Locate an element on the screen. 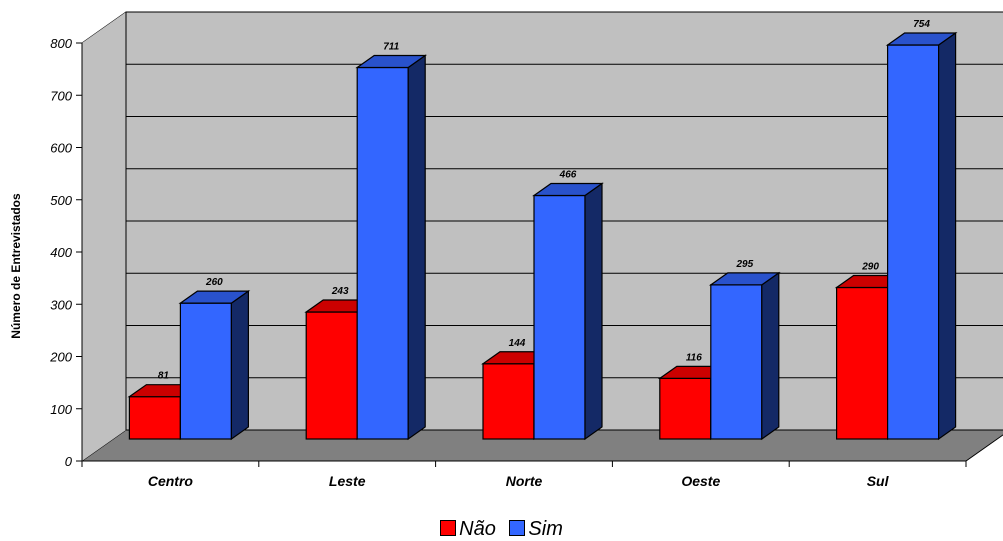 The image size is (1003, 541). y-axis-title: Número de Entrevistados is located at coordinates (16, 266).